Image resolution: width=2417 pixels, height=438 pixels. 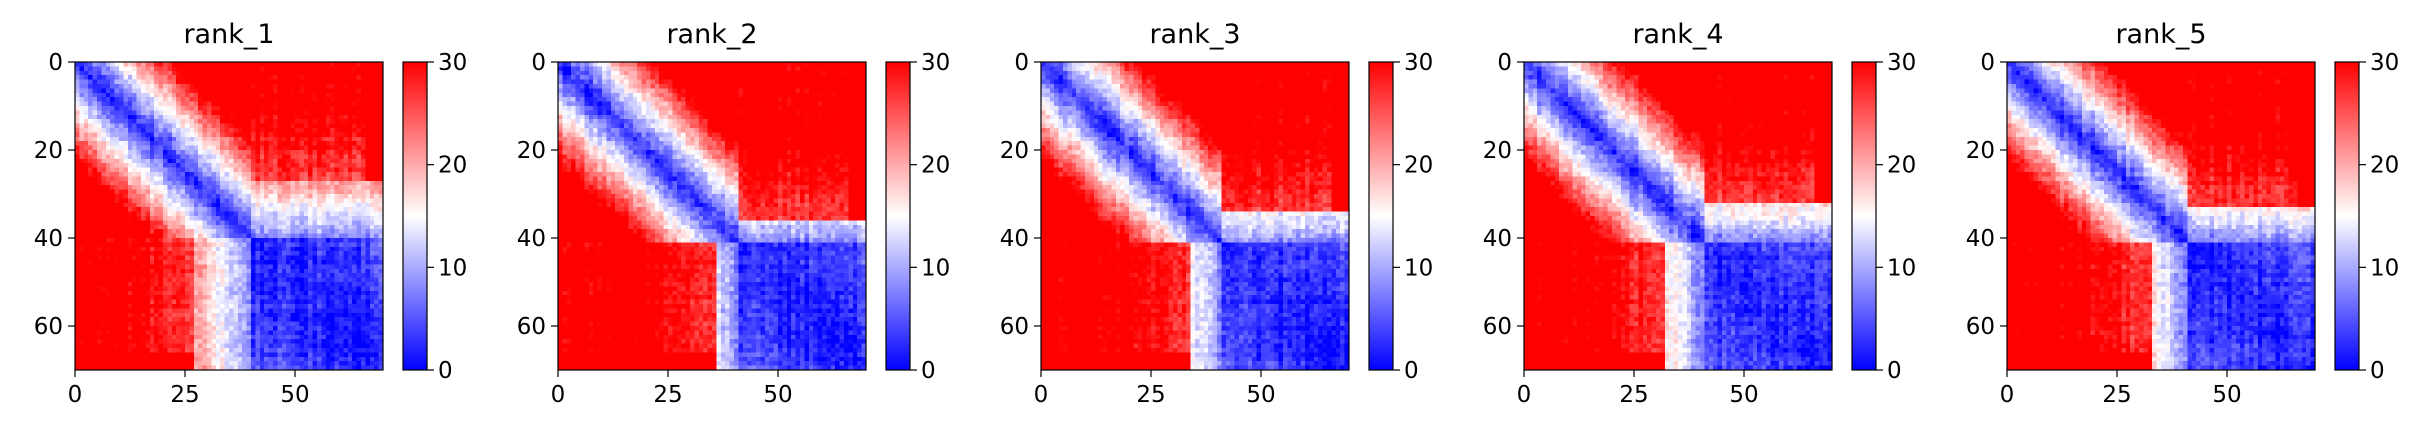 I want to click on panel-title: rank_4, so click(x=1677, y=34).